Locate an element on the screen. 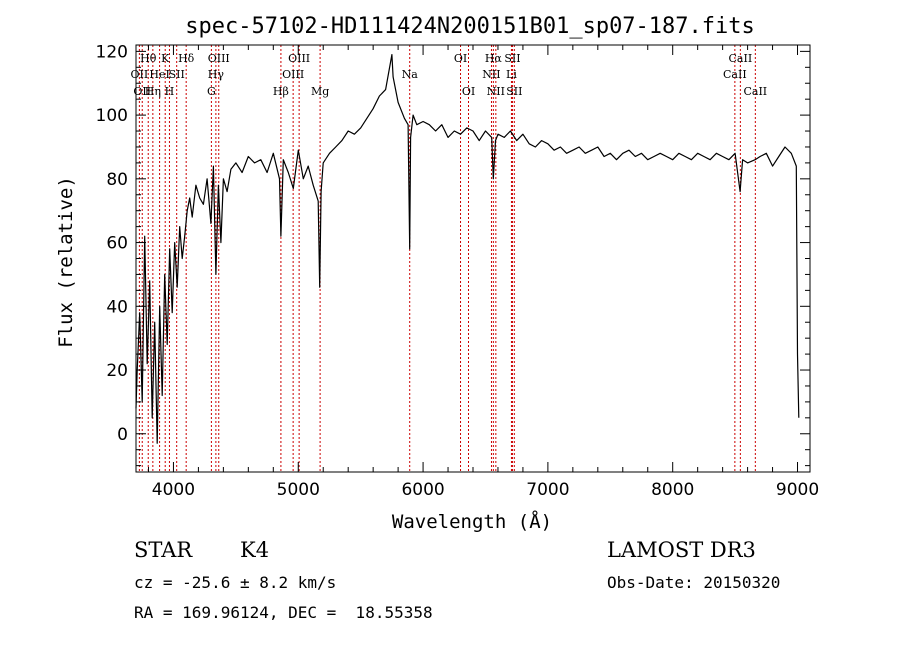 Image resolution: width=900 pixels, height=649 pixels. x-axis-label: Wavelength (Å) is located at coordinates (472, 521).